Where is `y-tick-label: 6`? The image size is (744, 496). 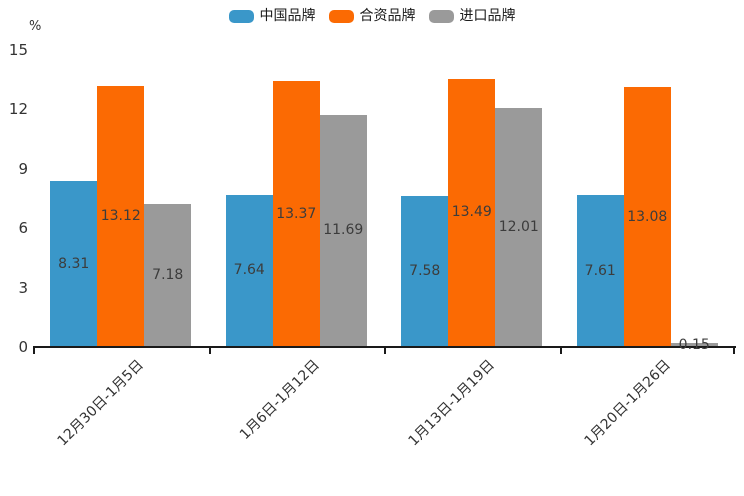
y-tick-label: 6 is located at coordinates (23, 228).